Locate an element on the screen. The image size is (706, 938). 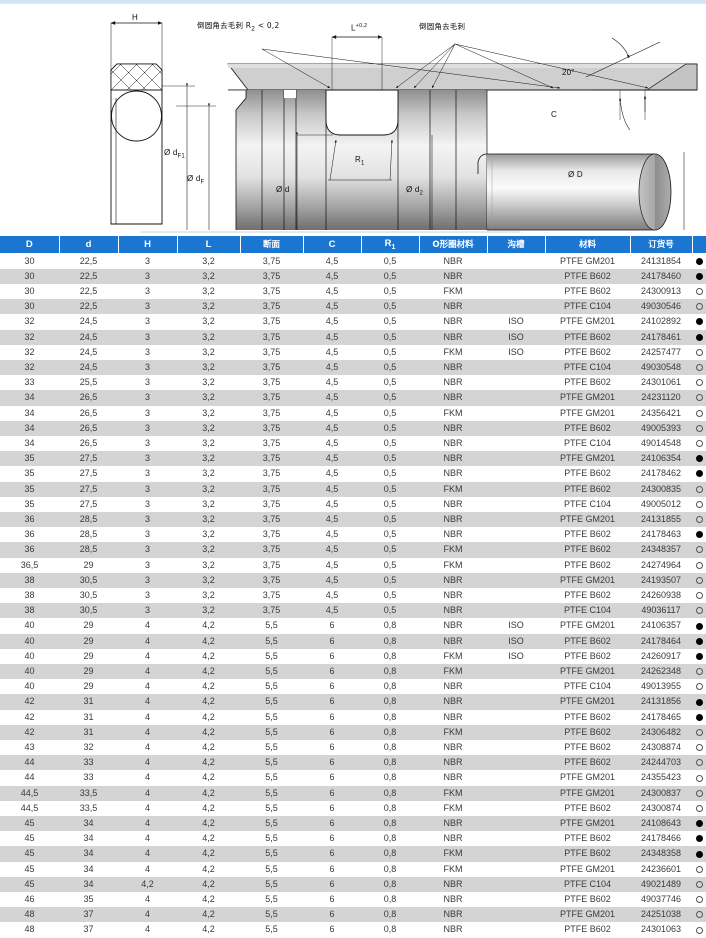
col-header-H: H is located at coordinates (148, 245).